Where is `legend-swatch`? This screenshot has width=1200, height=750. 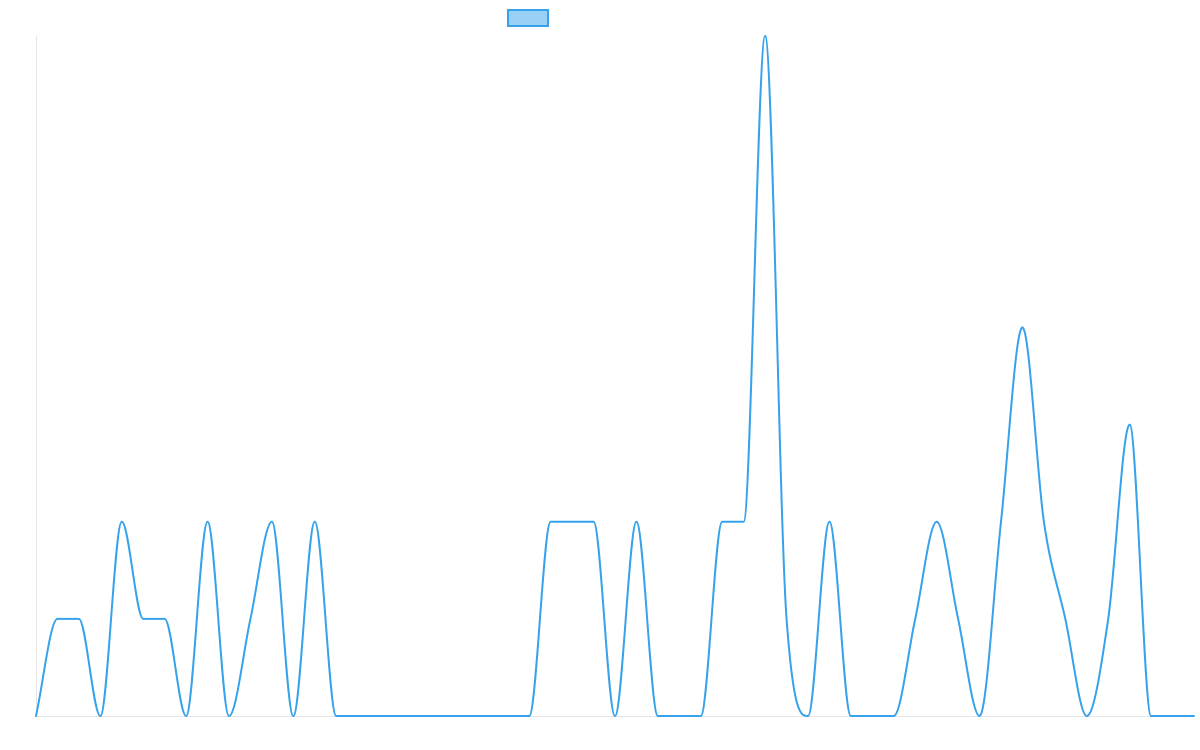 legend-swatch is located at coordinates (528, 18).